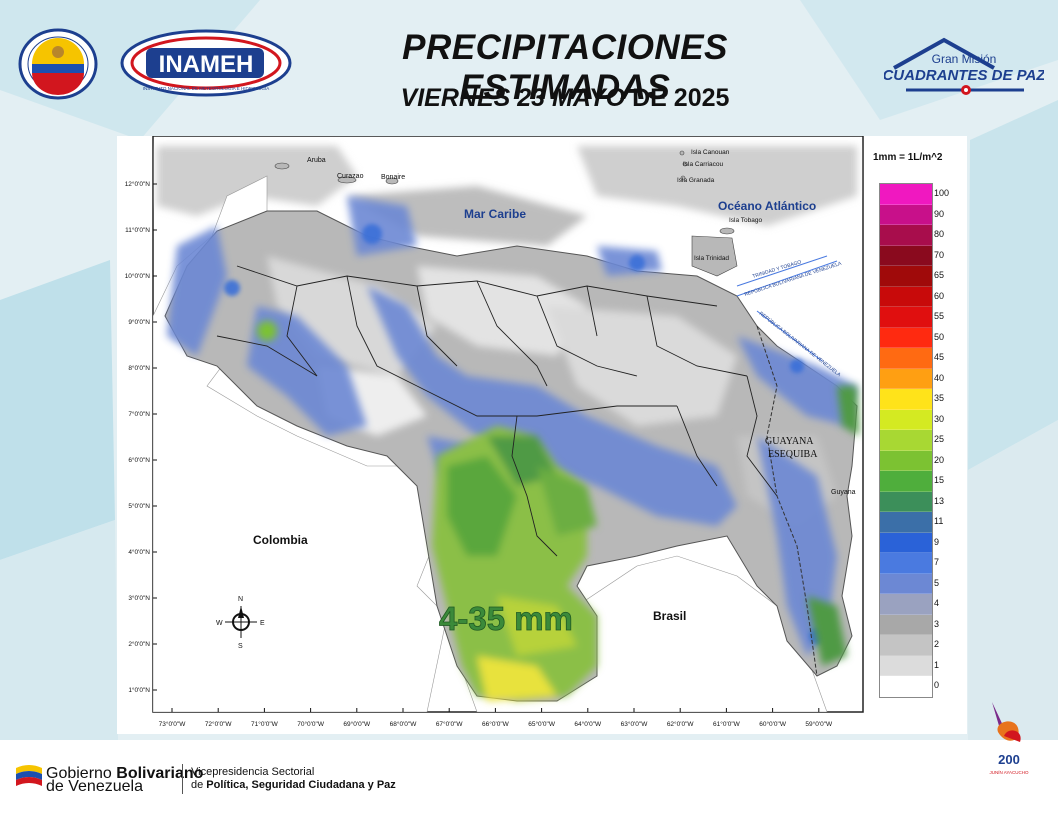 Image resolution: width=1058 pixels, height=816 pixels. I want to click on label-guyana: Guyana, so click(843, 492).